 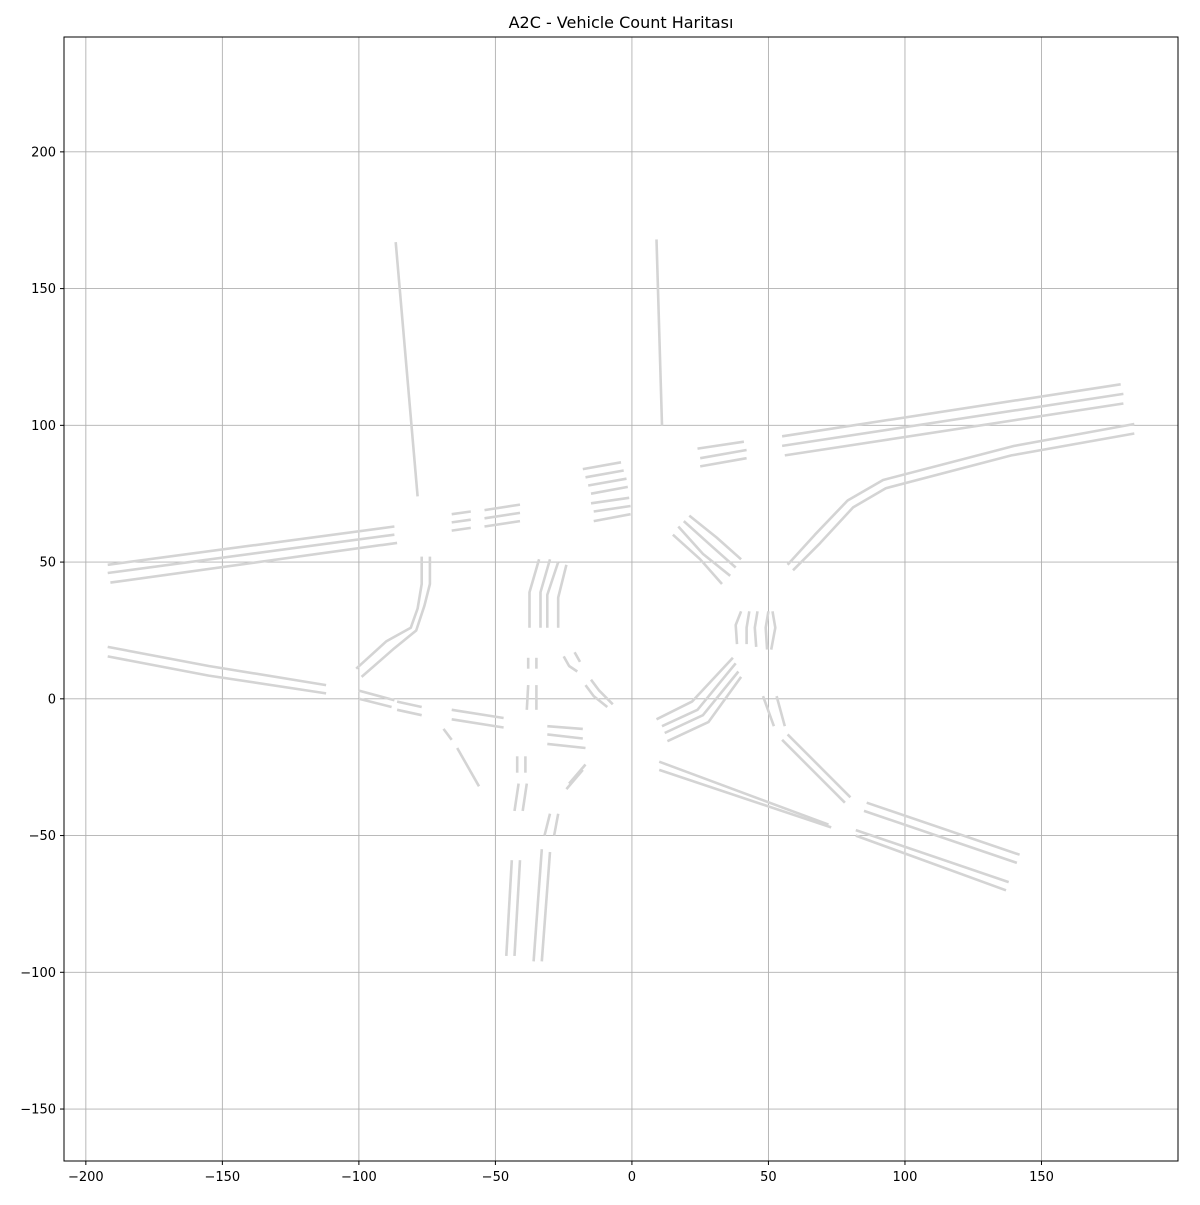 What do you see at coordinates (42, 836) in the screenshot?
I see `y-tick-label: −50` at bounding box center [42, 836].